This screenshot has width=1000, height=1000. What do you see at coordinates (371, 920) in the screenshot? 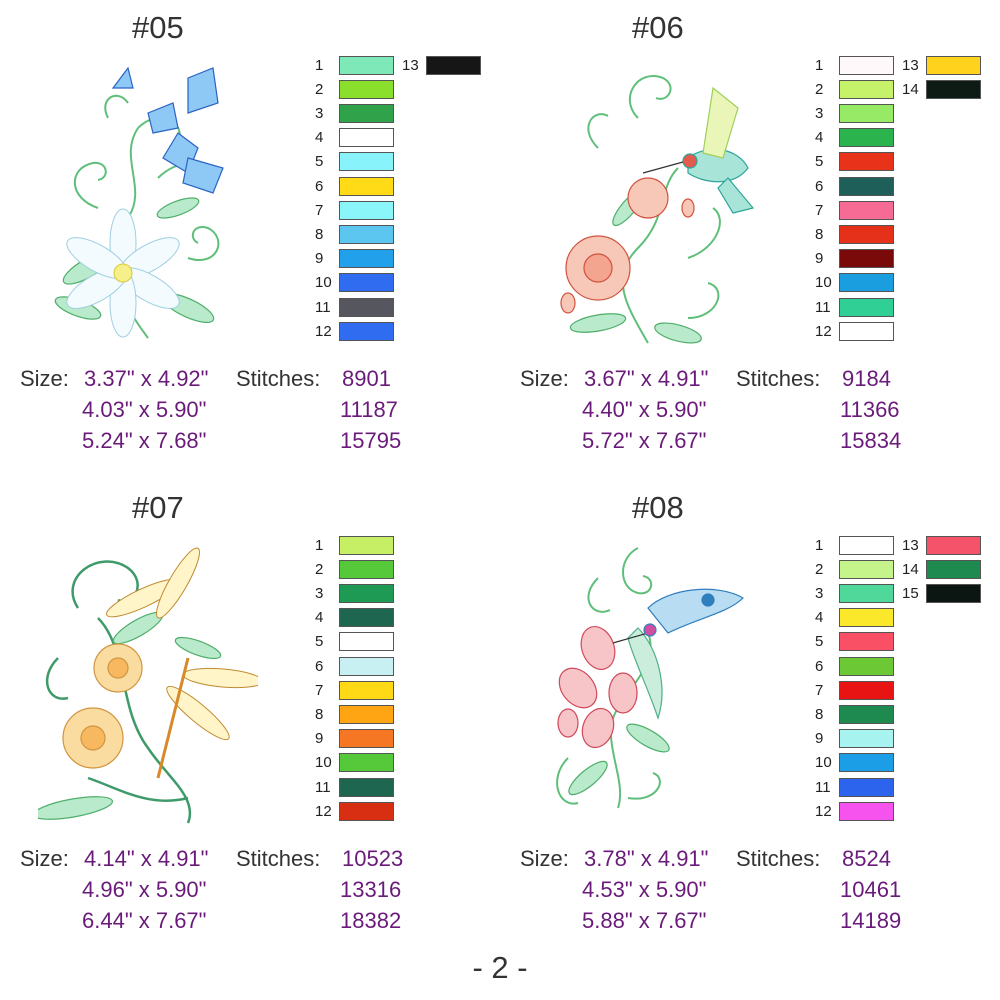
I see `stitches-value: 18382` at bounding box center [371, 920].